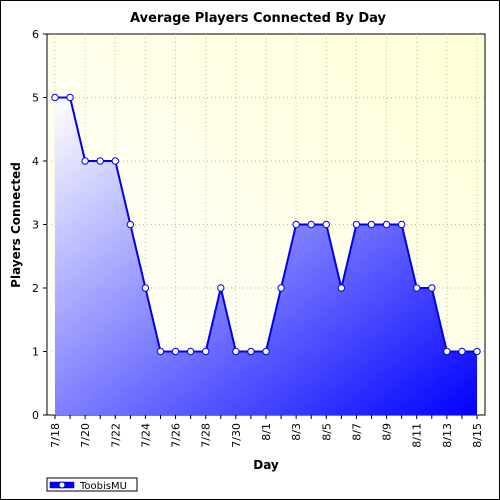  What do you see at coordinates (266, 465) in the screenshot?
I see `x-axis-label: Day` at bounding box center [266, 465].